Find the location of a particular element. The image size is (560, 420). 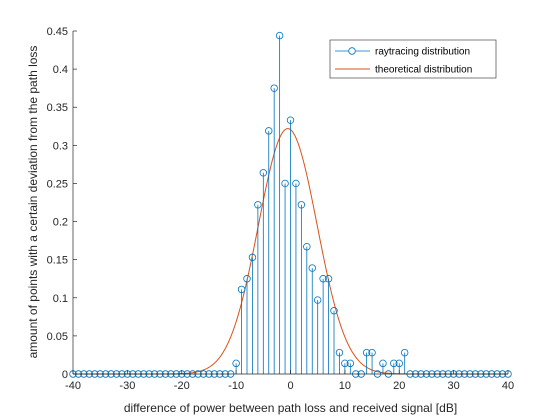

y-tick-label: 0.3 is located at coordinates (60, 146).